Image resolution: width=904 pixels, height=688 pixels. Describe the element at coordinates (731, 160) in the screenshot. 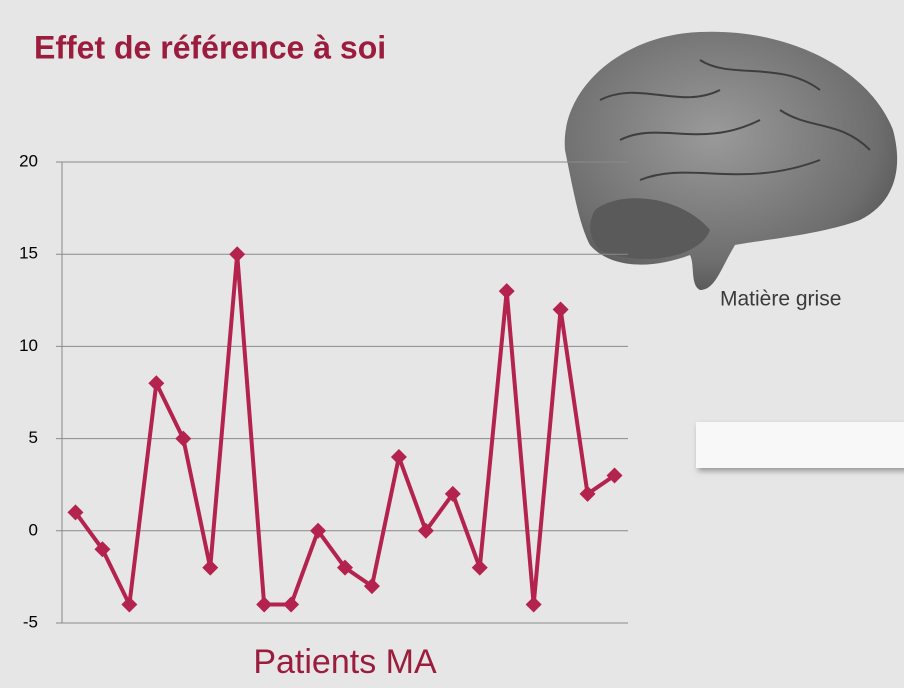

I see `brain-image` at that location.